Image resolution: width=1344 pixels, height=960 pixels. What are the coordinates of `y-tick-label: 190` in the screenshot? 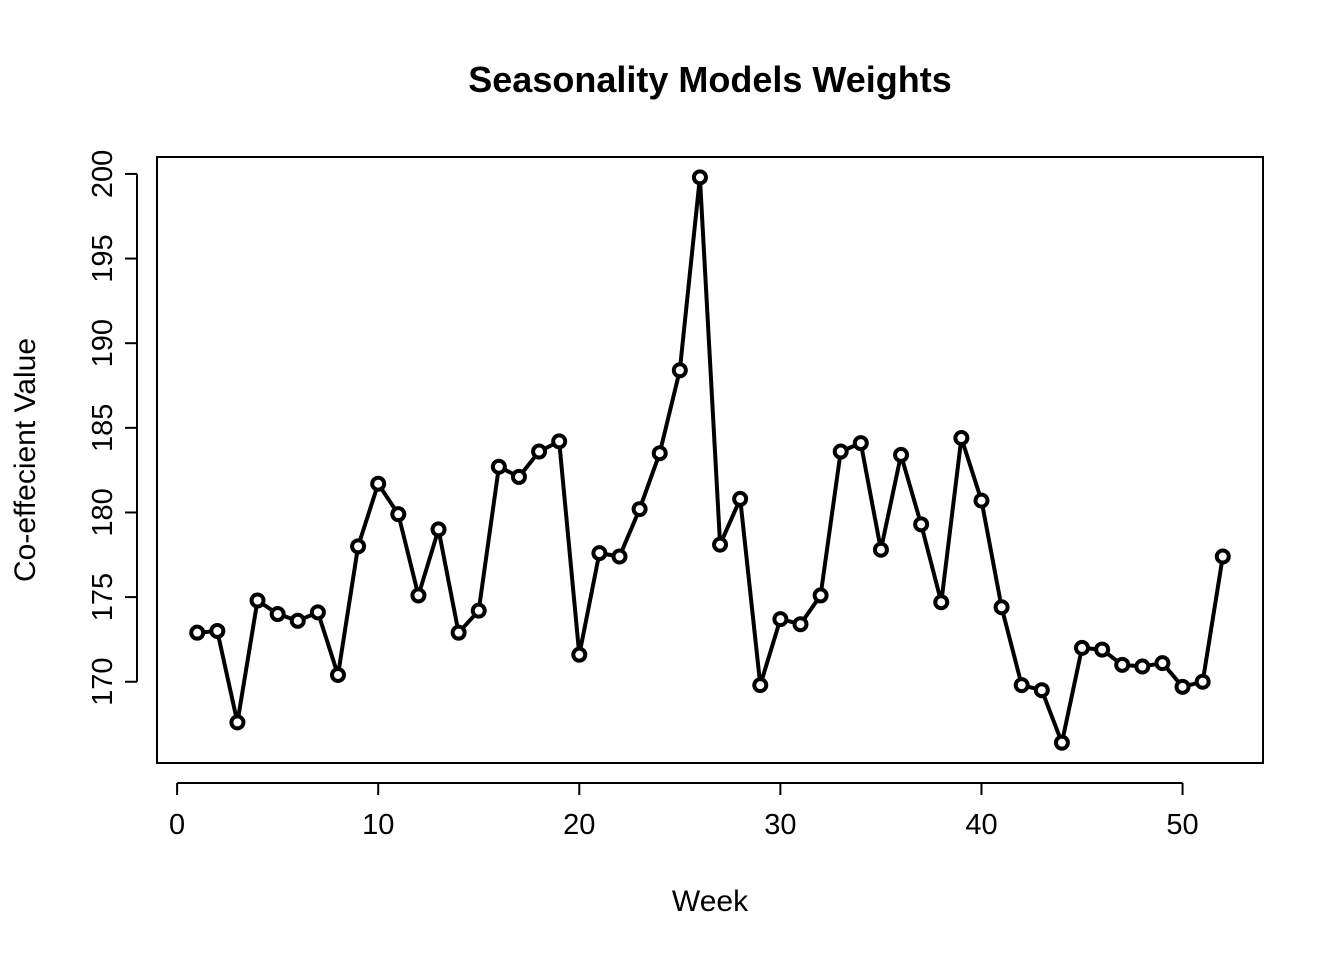 It's located at (103, 343).